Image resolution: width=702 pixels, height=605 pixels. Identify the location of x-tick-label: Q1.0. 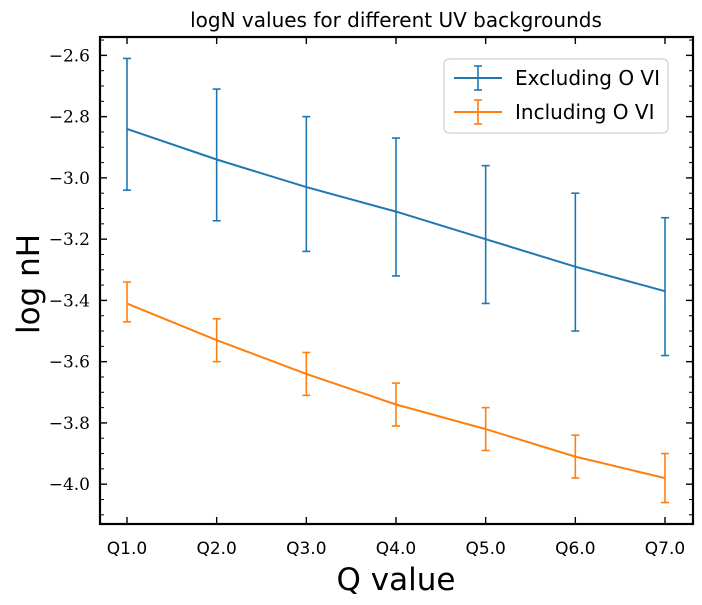
(127, 549).